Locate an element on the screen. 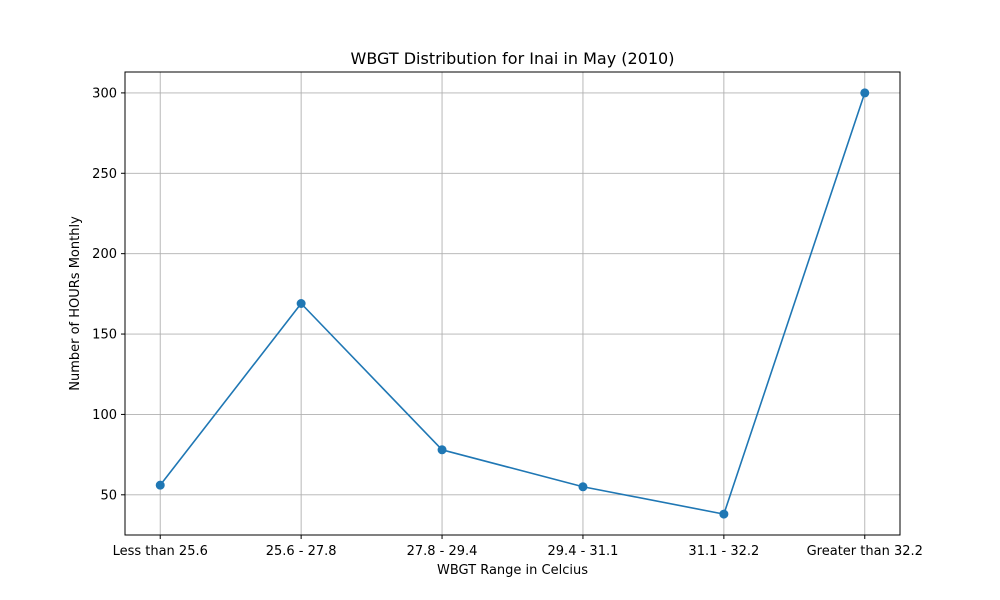  x-axis-label: WBGT Range in Celcius is located at coordinates (512, 570).